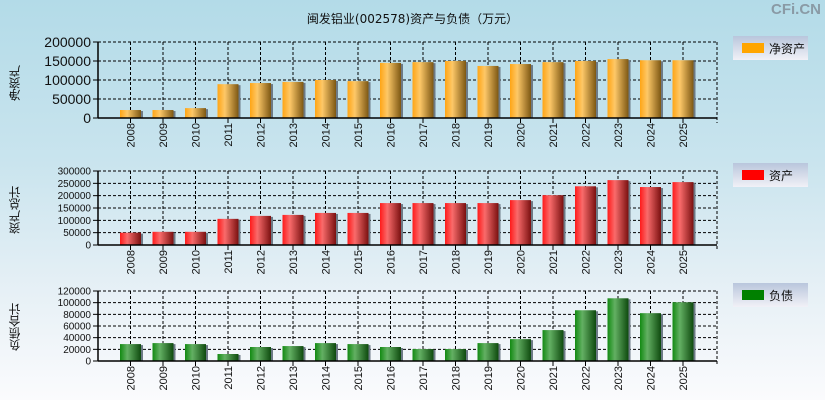  Describe the element at coordinates (163, 114) in the screenshot. I see `bar-net-assets-2009` at that location.